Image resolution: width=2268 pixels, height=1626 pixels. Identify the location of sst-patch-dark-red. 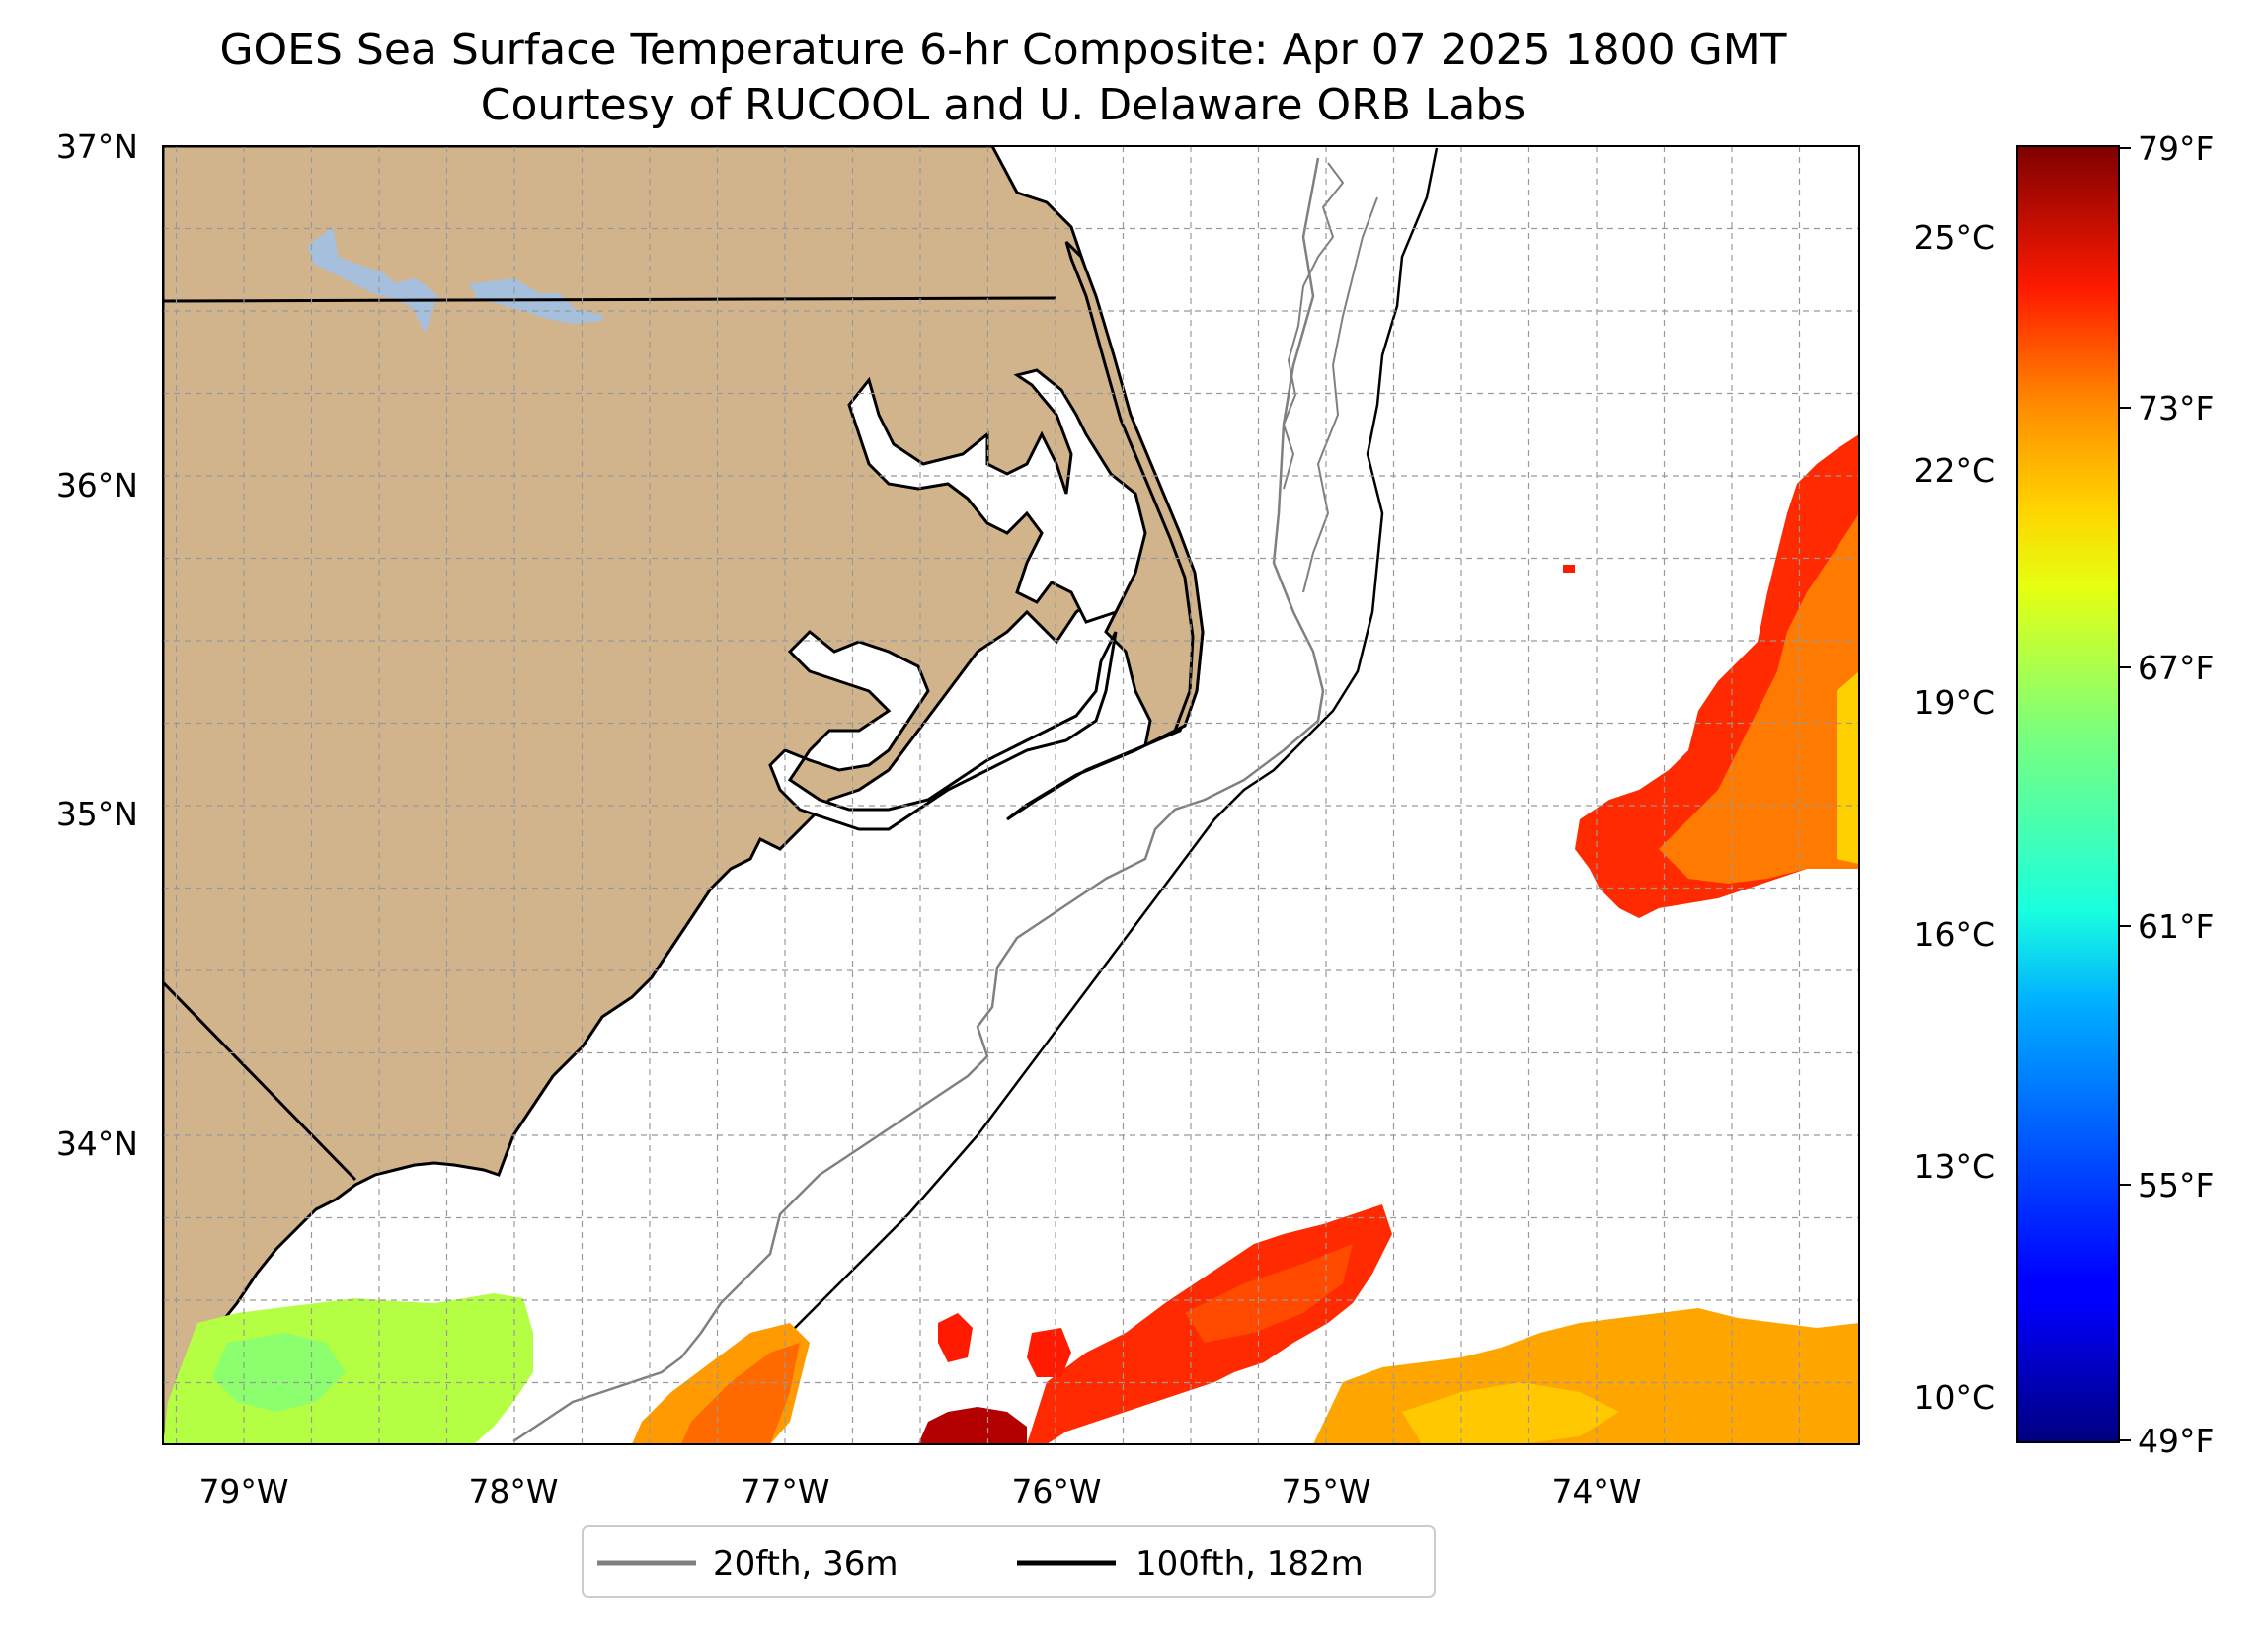
(972, 1425).